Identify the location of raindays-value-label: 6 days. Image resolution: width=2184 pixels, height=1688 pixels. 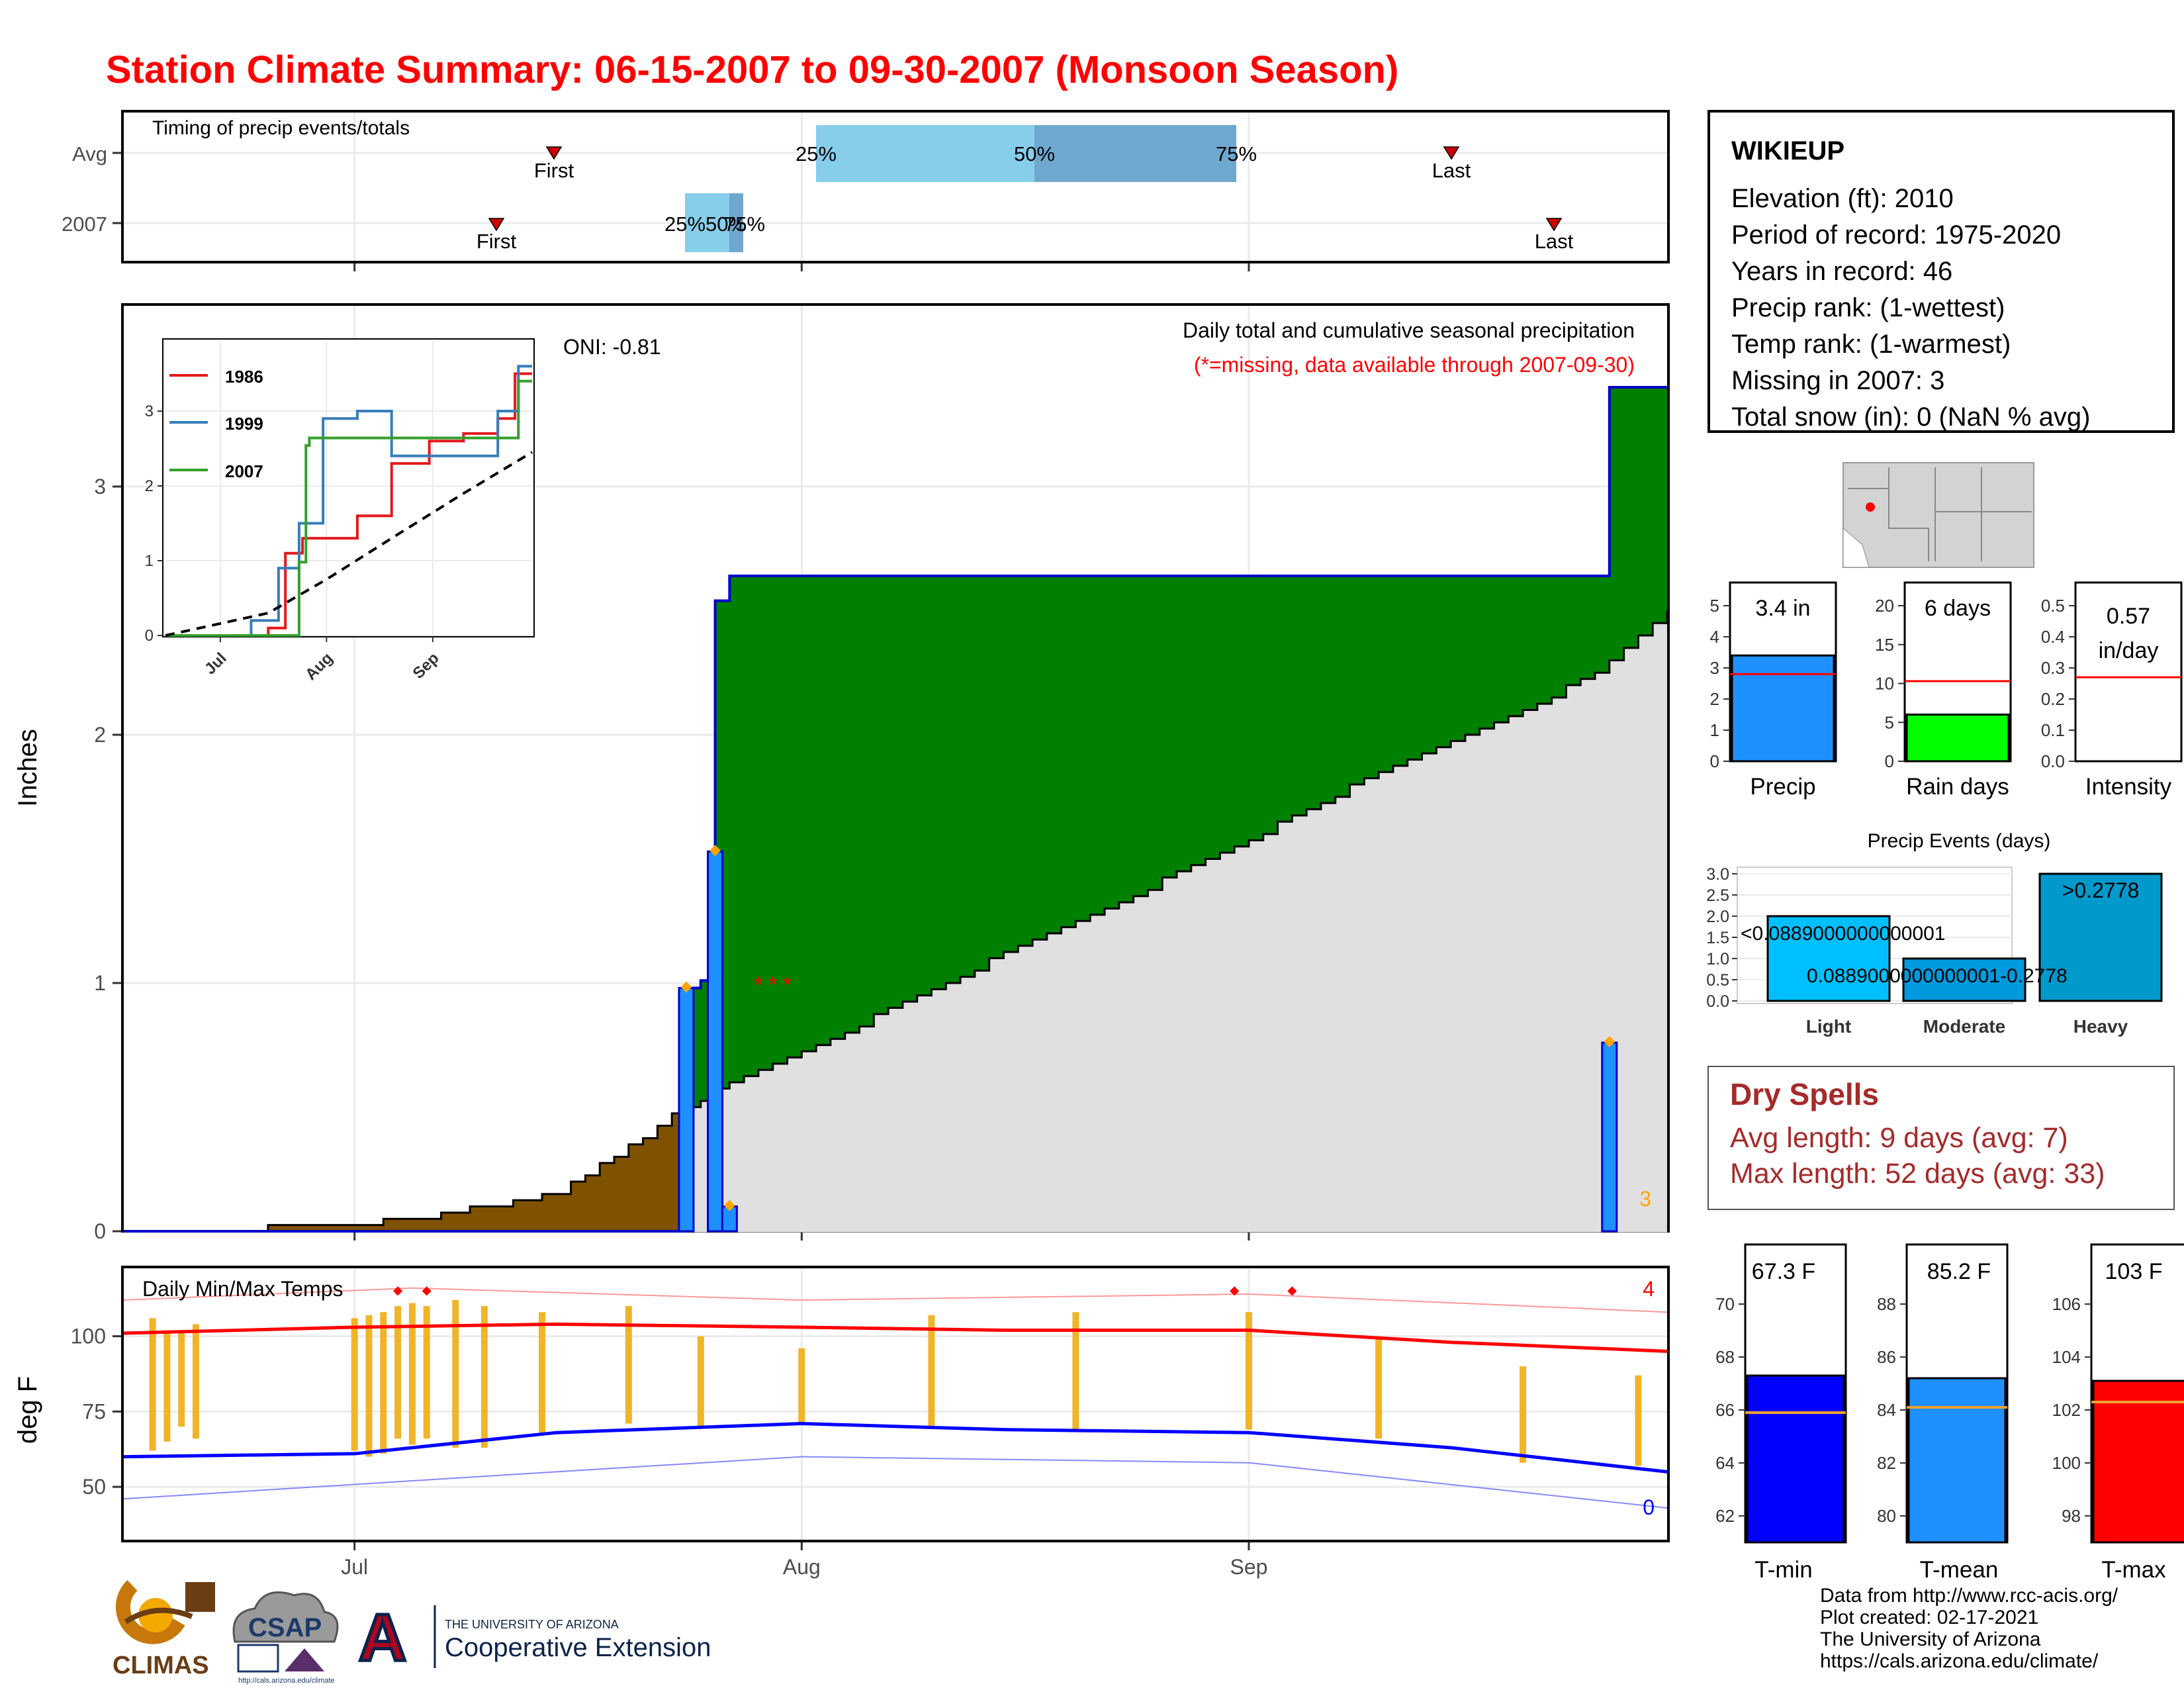
(1958, 608).